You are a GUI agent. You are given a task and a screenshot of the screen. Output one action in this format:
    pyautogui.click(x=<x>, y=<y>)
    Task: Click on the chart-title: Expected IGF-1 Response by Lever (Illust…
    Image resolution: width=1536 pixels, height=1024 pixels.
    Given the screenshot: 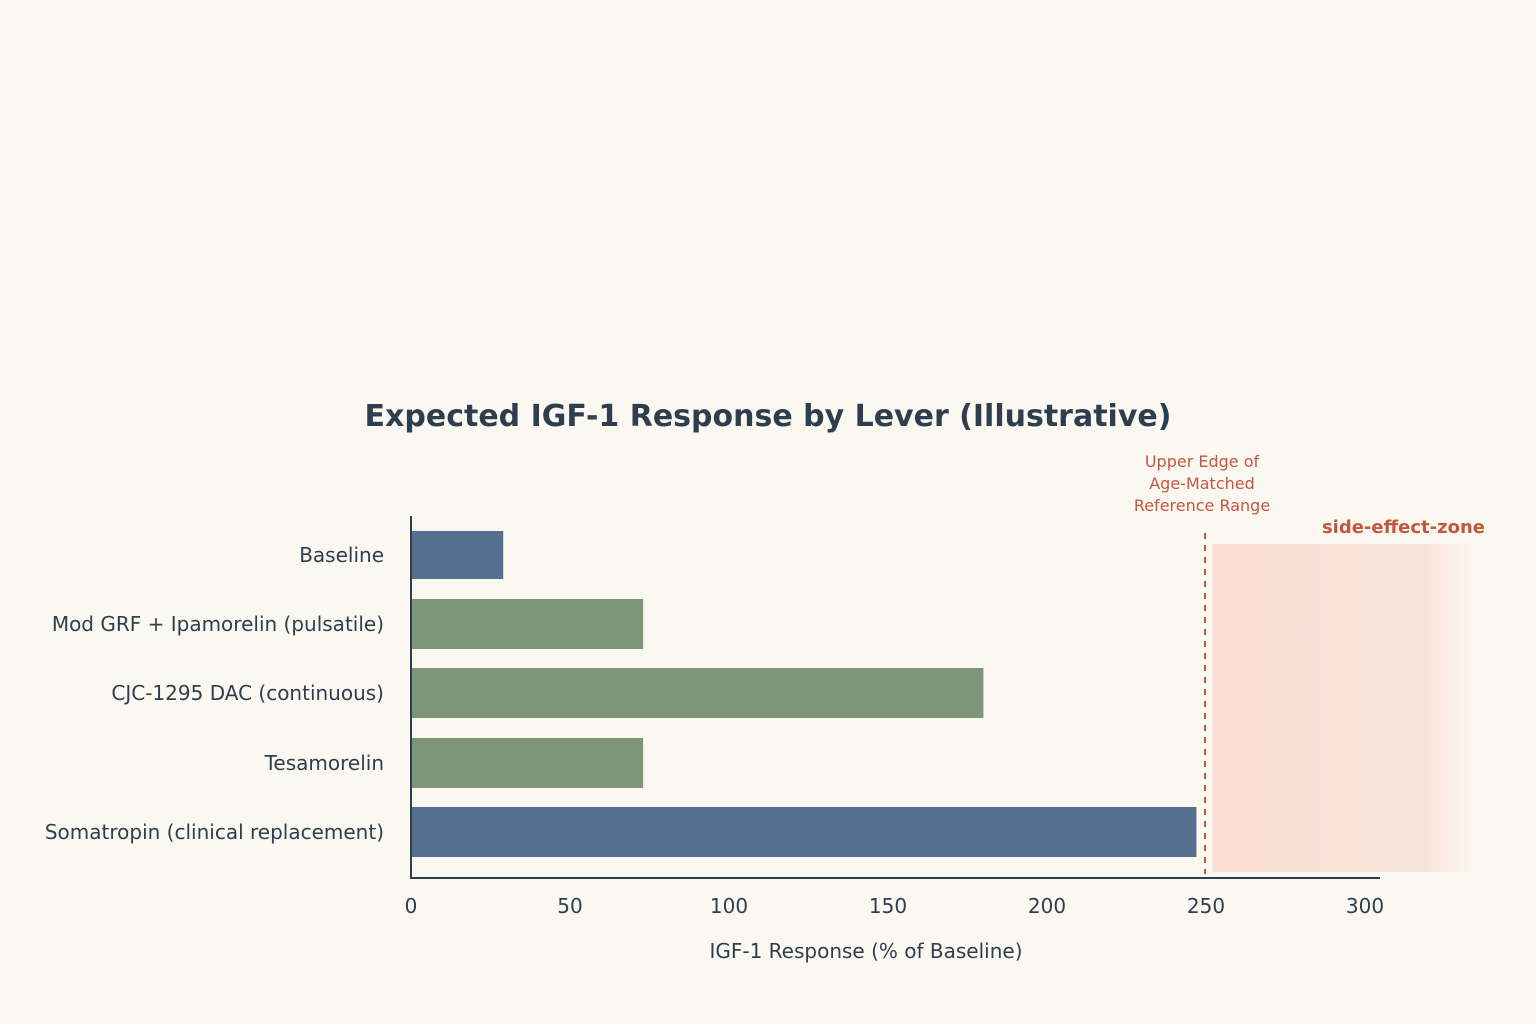 What is the action you would take?
    pyautogui.click(x=768, y=416)
    